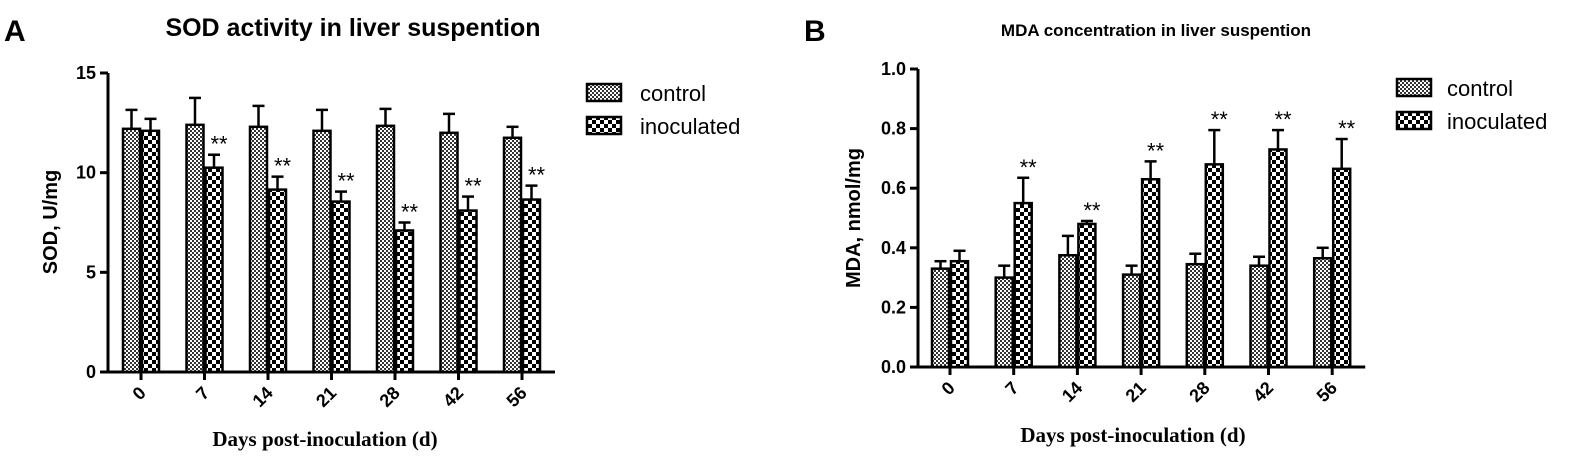 The image size is (1570, 462). Describe the element at coordinates (86, 173) in the screenshot. I see `panel-a-y-tick-label: 10` at that location.